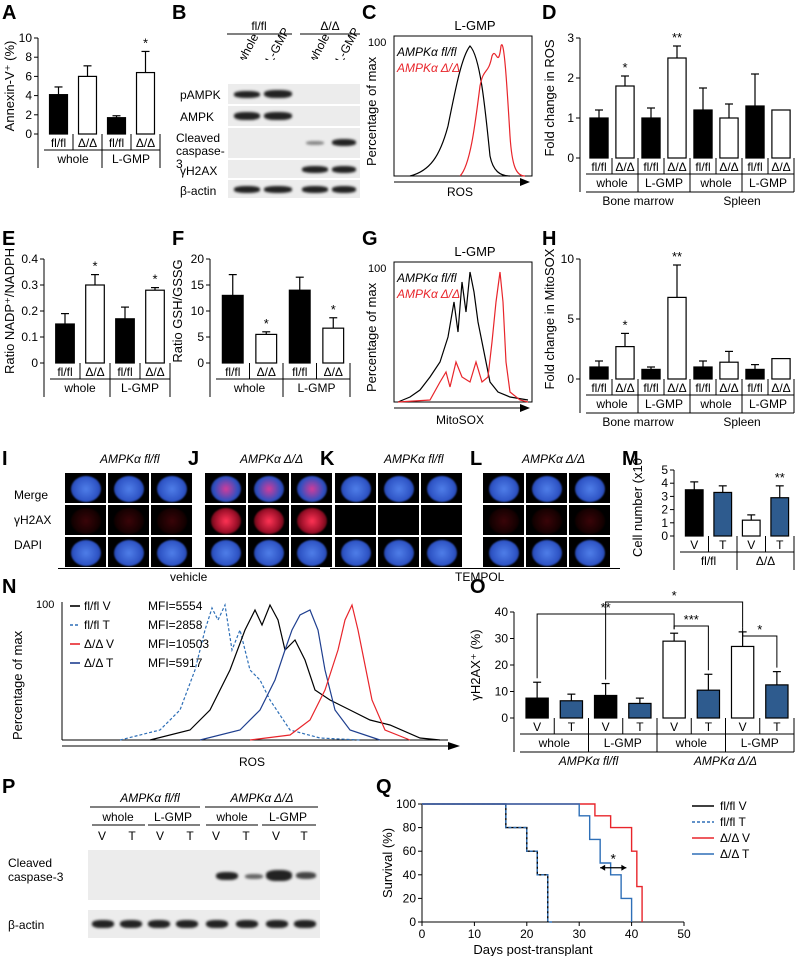 The height and width of the screenshot is (956, 800). Describe the element at coordinates (664, 496) in the screenshot. I see `chart-M-ytick: 3` at that location.